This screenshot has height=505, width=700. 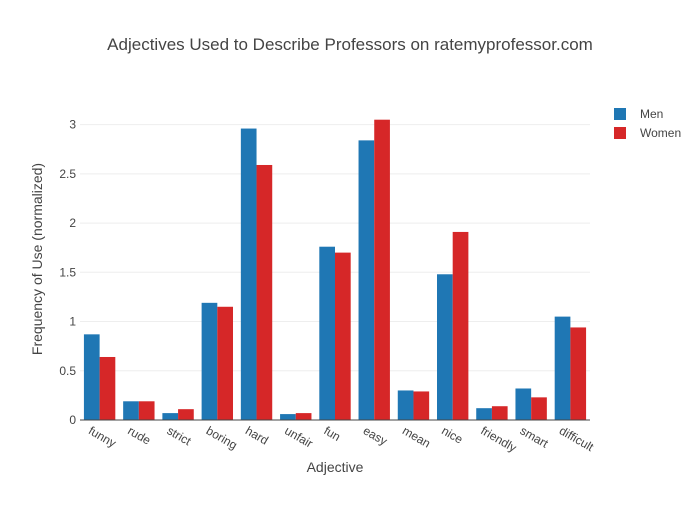 I want to click on x-tick-label: boring, so click(x=222, y=437).